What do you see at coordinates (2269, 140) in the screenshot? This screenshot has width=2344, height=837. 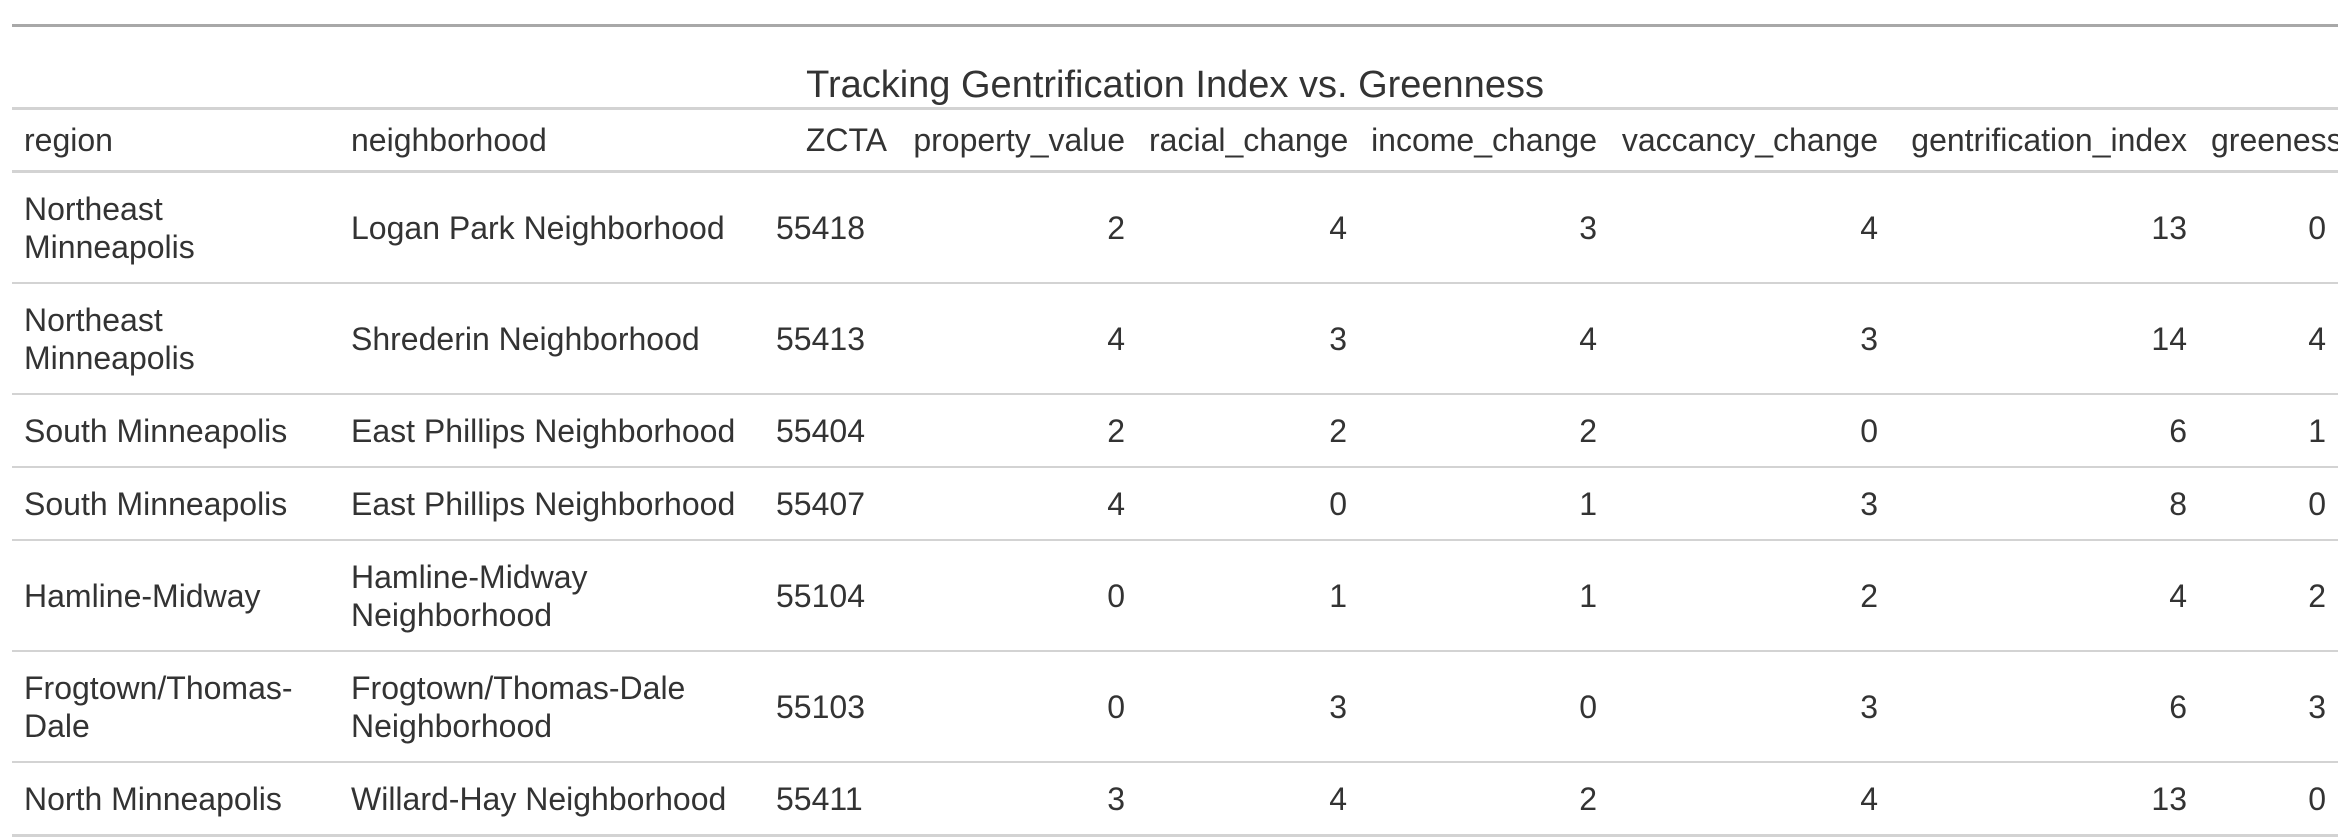 I see `column-header-greeness: greeness` at bounding box center [2269, 140].